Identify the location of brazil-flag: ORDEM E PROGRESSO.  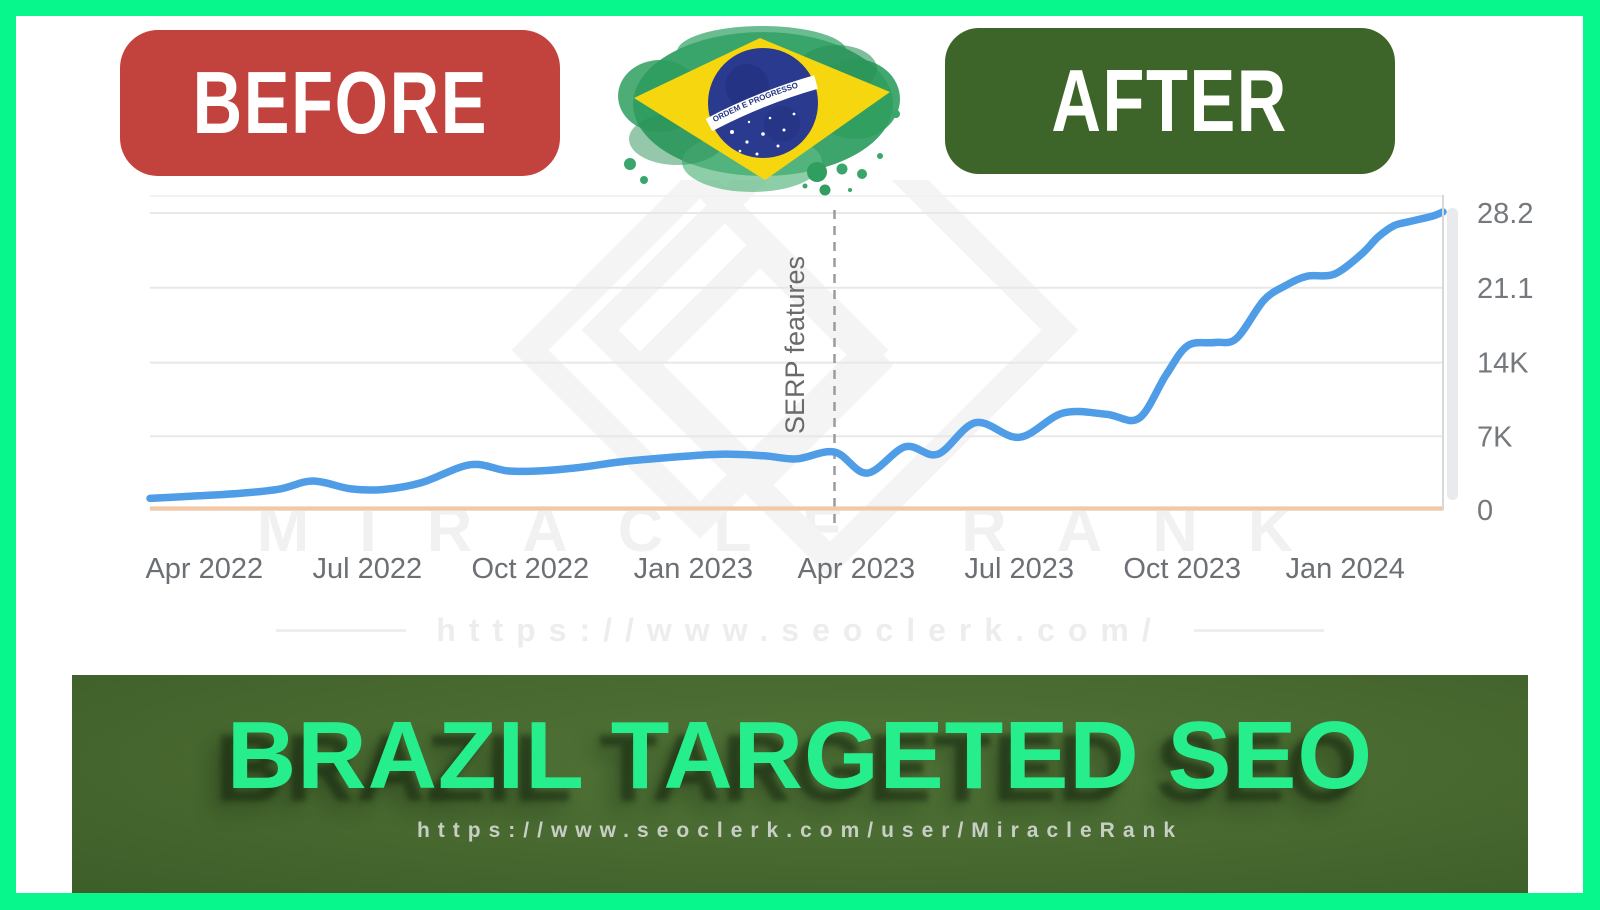
(759, 111).